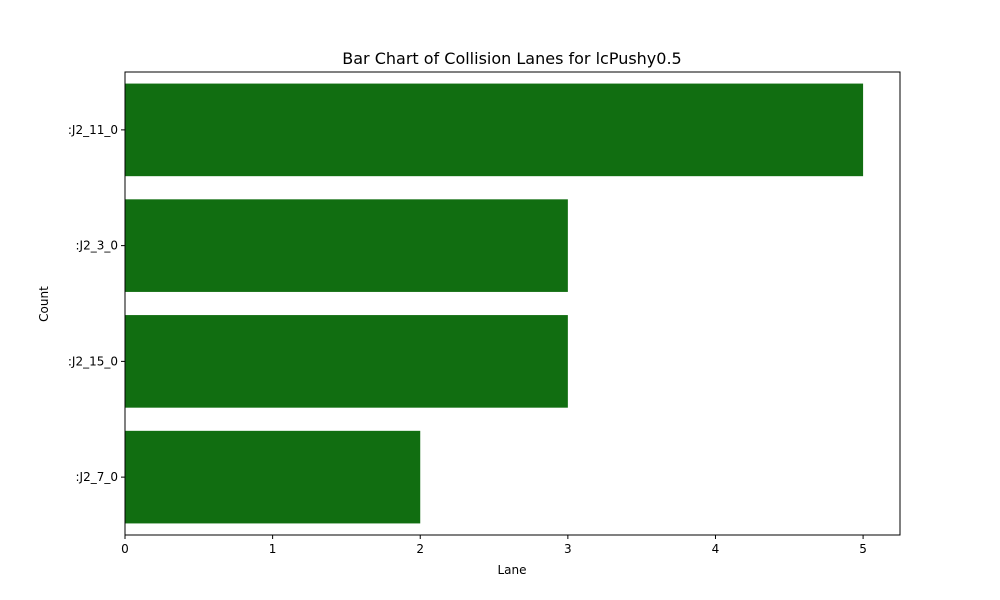 Image resolution: width=1000 pixels, height=600 pixels. Describe the element at coordinates (96, 303) in the screenshot. I see `y-tick-group: :J2_11_0 :J2_3_0 :J2_15_0 :J2_7_0` at that location.